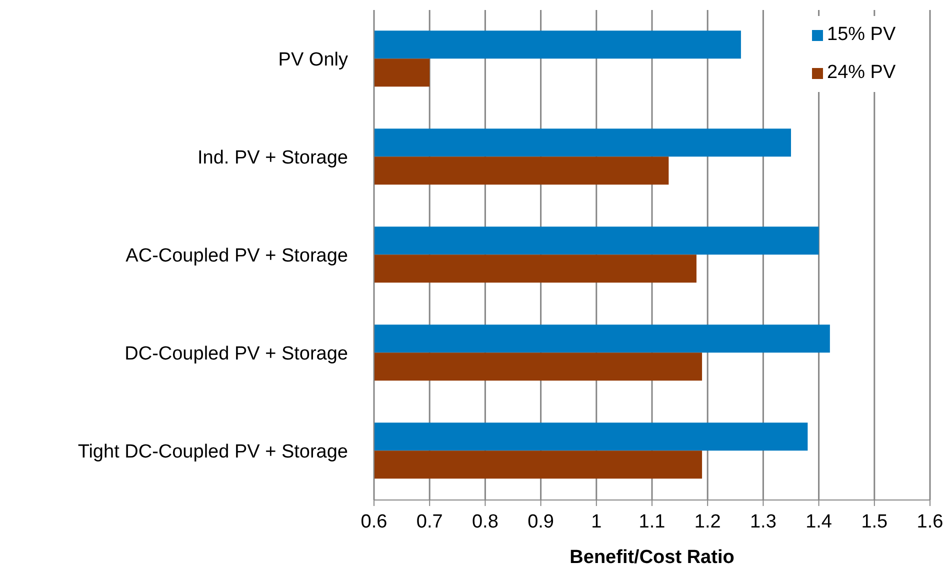 The width and height of the screenshot is (948, 575). I want to click on x-tick-label: 1.5, so click(874, 521).